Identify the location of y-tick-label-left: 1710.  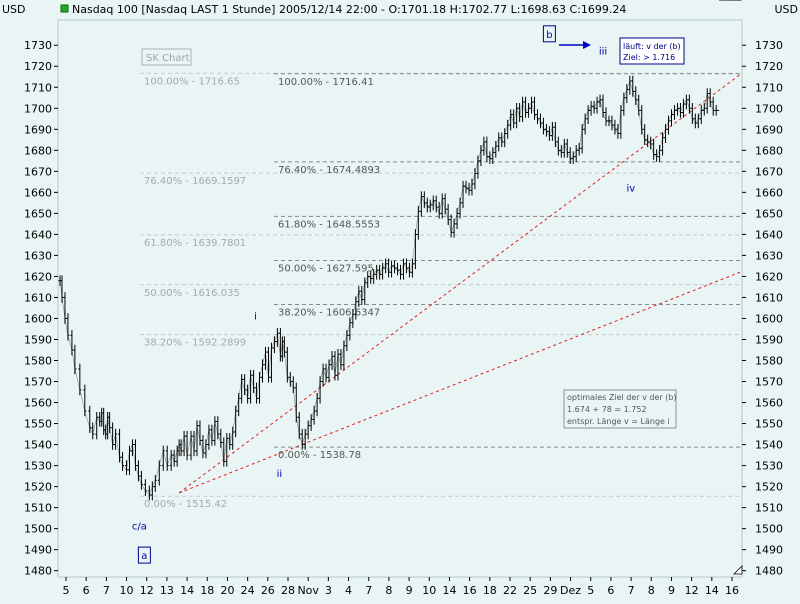
(38, 87).